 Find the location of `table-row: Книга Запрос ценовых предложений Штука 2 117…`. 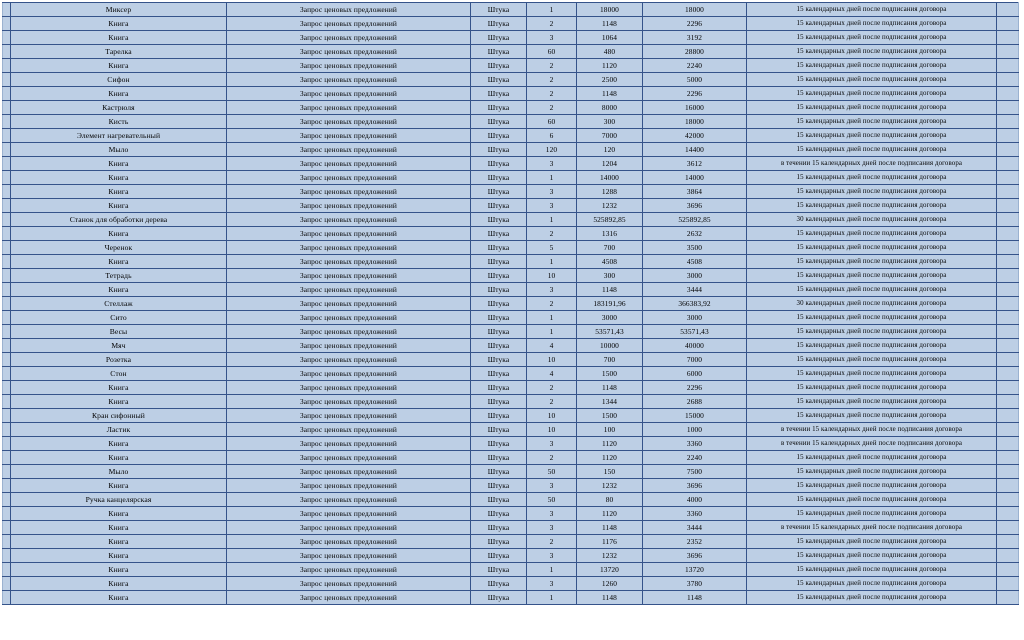

table-row: Книга Запрос ценовых предложений Штука 2 117… is located at coordinates (510, 541).